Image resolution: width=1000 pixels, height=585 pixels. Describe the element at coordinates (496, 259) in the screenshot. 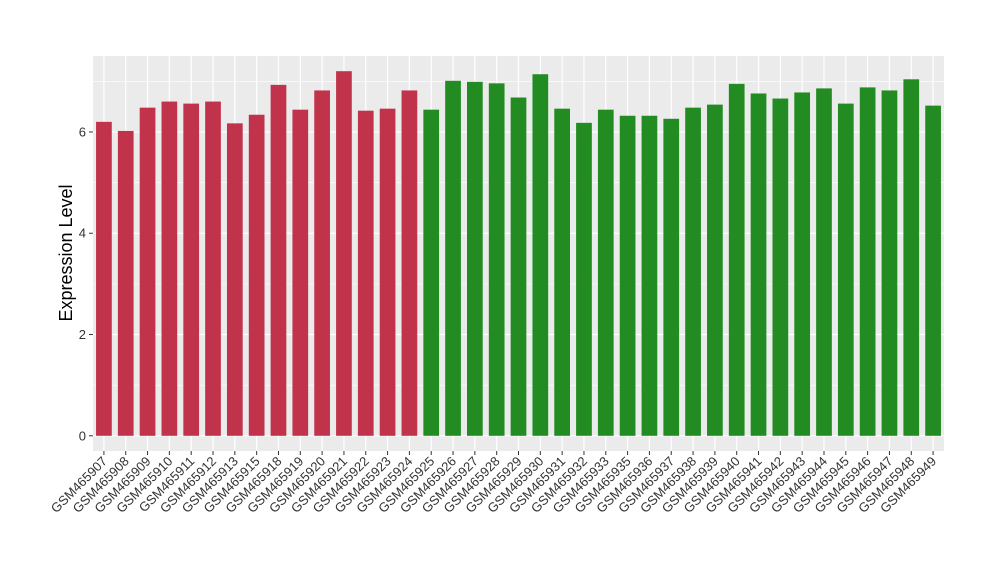

I see `bar-GSM465928` at that location.